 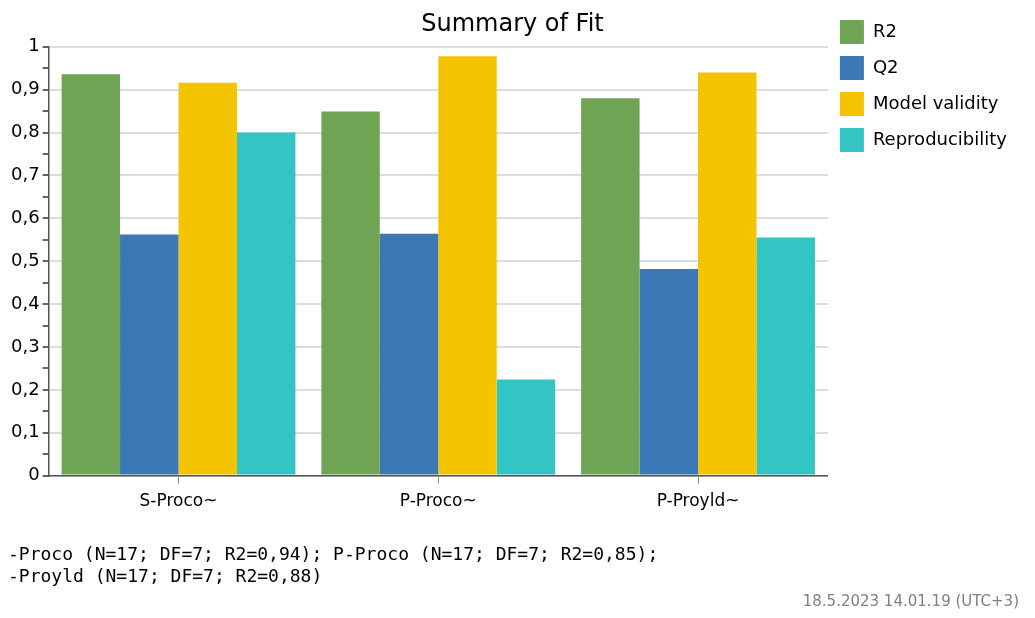 What do you see at coordinates (935, 102) in the screenshot?
I see `legend-label: Model validity` at bounding box center [935, 102].